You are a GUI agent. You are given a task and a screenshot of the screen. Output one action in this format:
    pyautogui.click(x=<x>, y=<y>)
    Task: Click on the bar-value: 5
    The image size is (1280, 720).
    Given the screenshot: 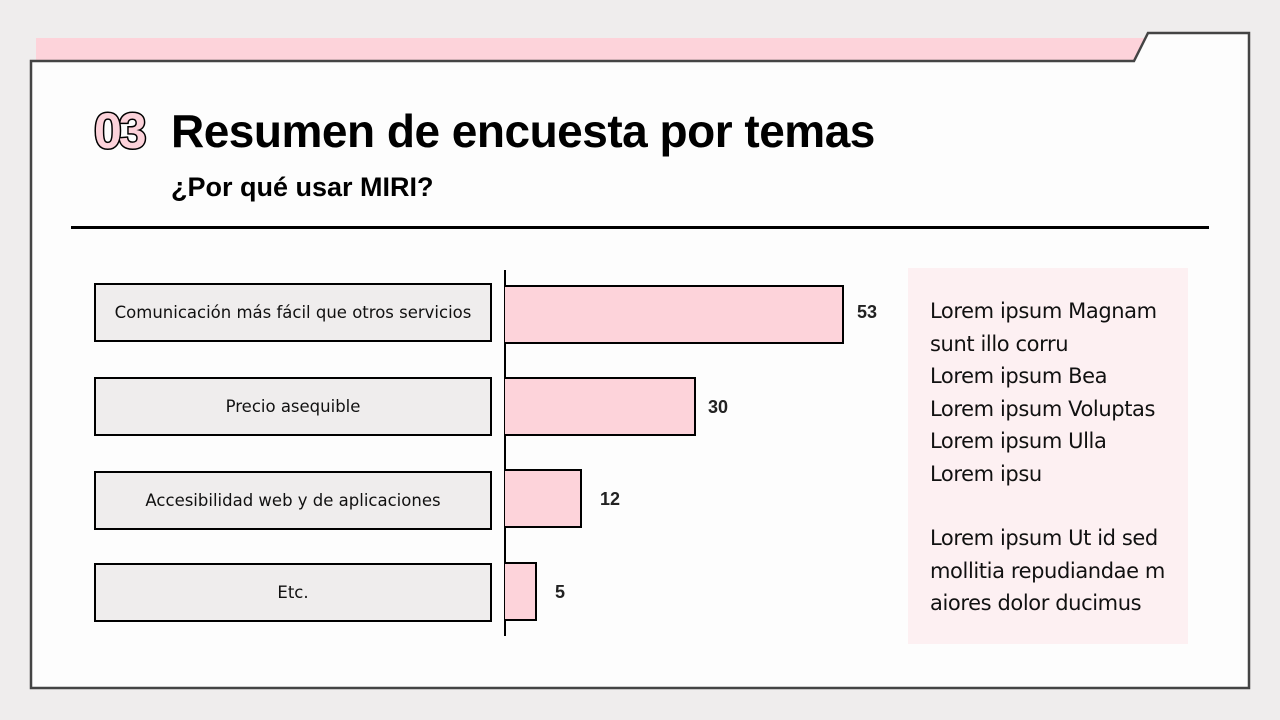 What is the action you would take?
    pyautogui.click(x=560, y=592)
    